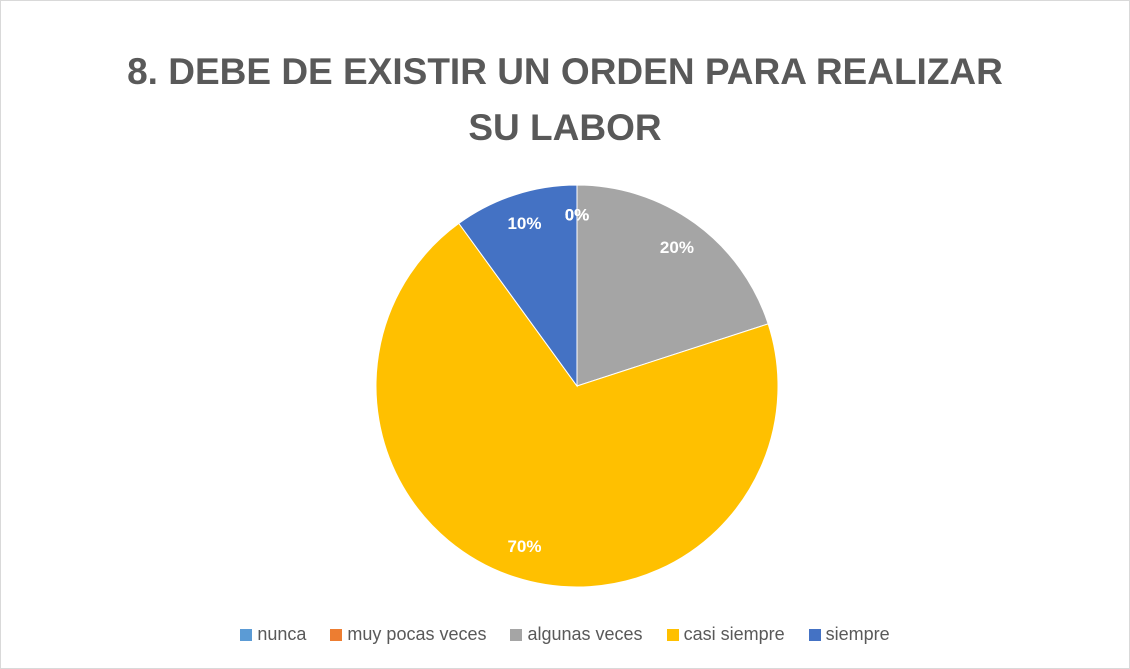 Image resolution: width=1130 pixels, height=669 pixels. Describe the element at coordinates (524, 223) in the screenshot. I see `data-label: 10%` at that location.